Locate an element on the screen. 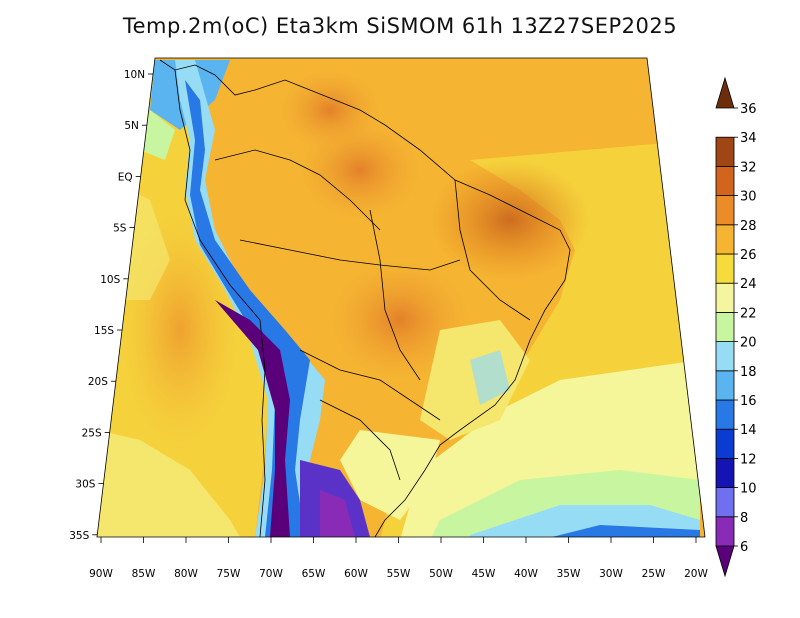 The height and width of the screenshot is (618, 800). lon-tick-label: 35W is located at coordinates (569, 574).